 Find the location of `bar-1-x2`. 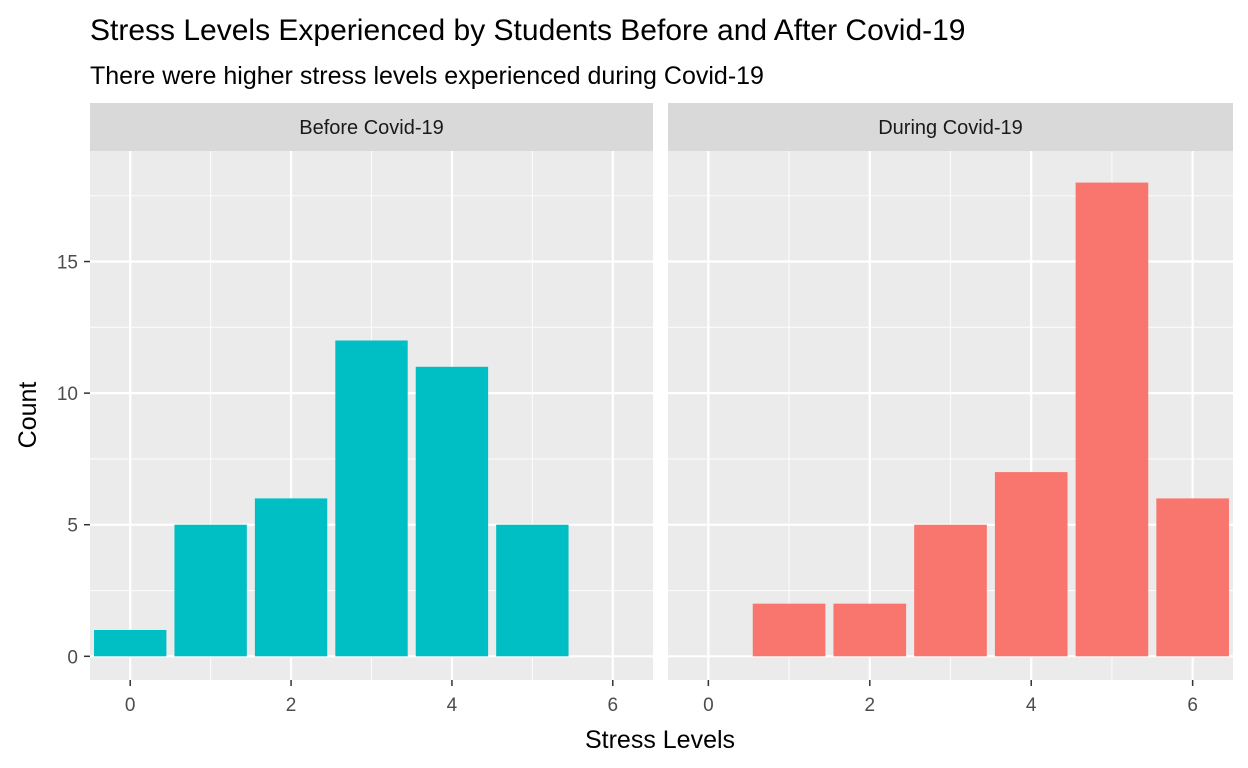

bar-1-x2 is located at coordinates (870, 630).